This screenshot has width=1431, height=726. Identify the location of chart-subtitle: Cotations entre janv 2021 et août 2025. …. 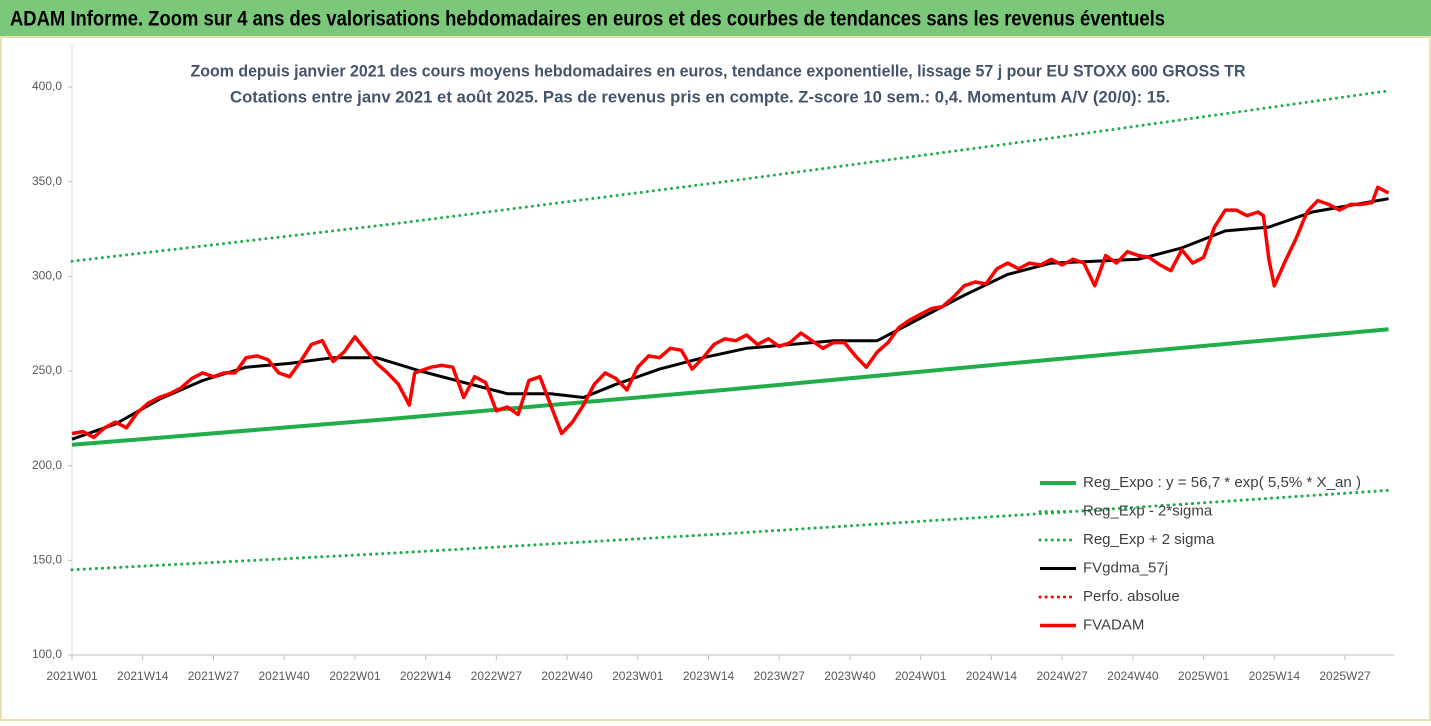
(700, 96).